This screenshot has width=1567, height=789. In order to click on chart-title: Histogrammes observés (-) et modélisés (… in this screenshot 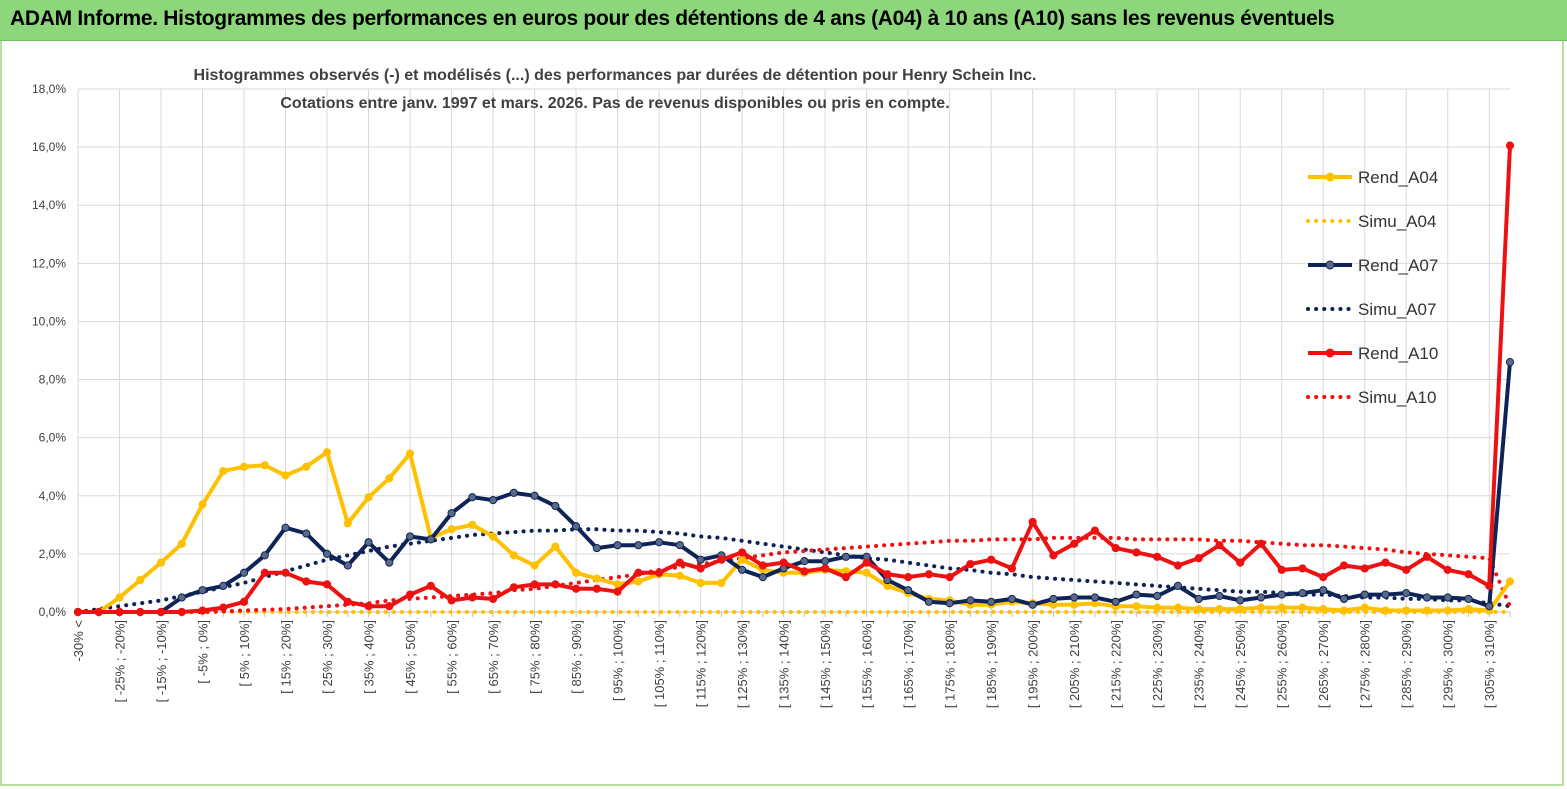, I will do `click(615, 89)`.